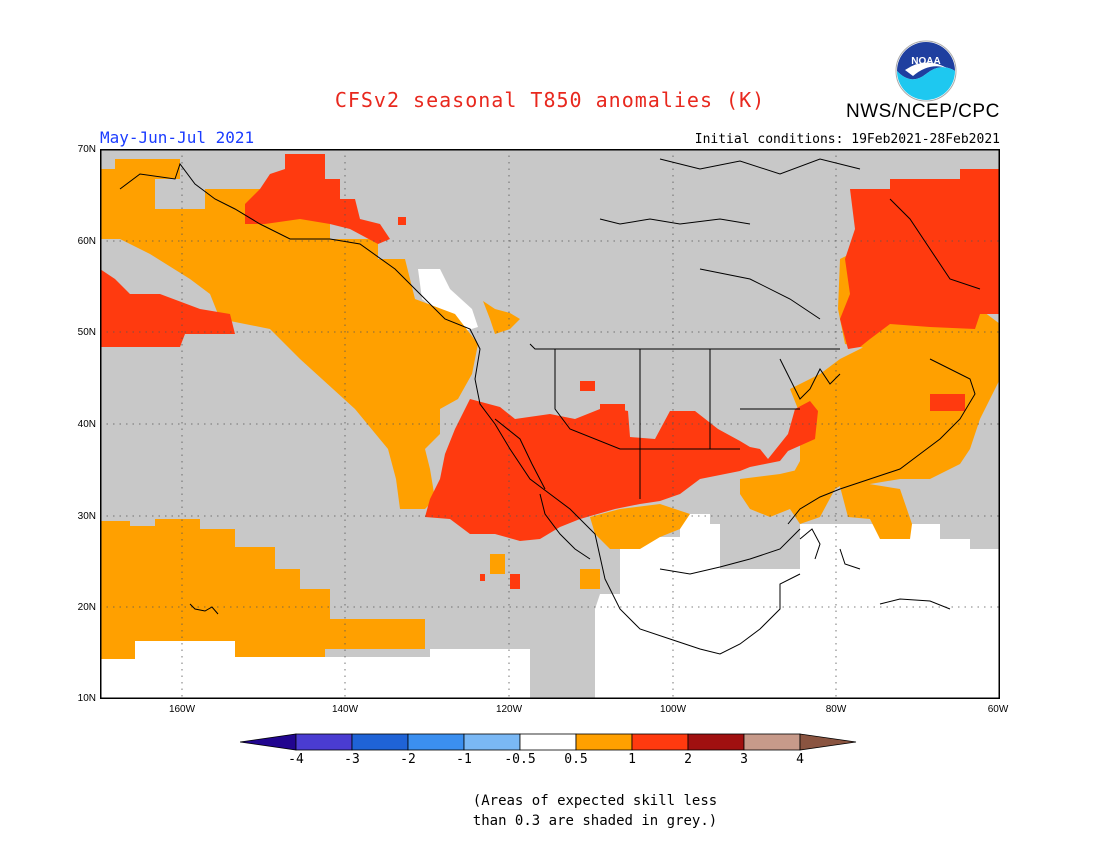  Describe the element at coordinates (673, 709) in the screenshot. I see `lon-label-100w: 100W` at that location.